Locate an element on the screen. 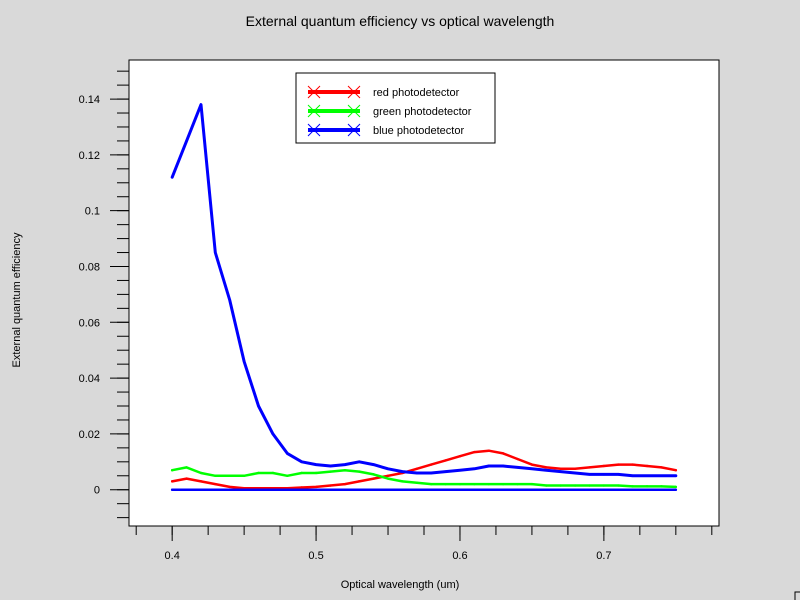 The image size is (800, 600). y-tick-label: 0.12 is located at coordinates (89, 156).